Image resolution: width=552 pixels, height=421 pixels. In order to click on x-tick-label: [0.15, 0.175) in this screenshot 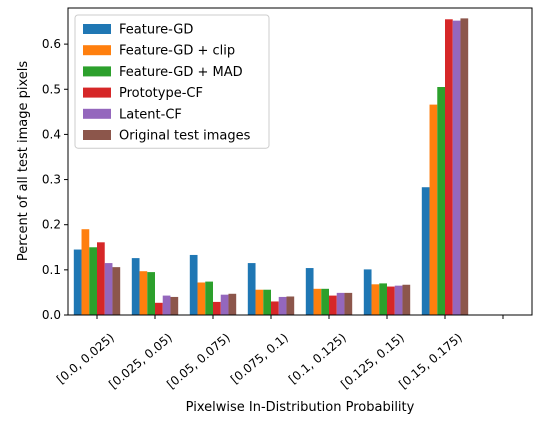, I will do `click(430, 361)`.